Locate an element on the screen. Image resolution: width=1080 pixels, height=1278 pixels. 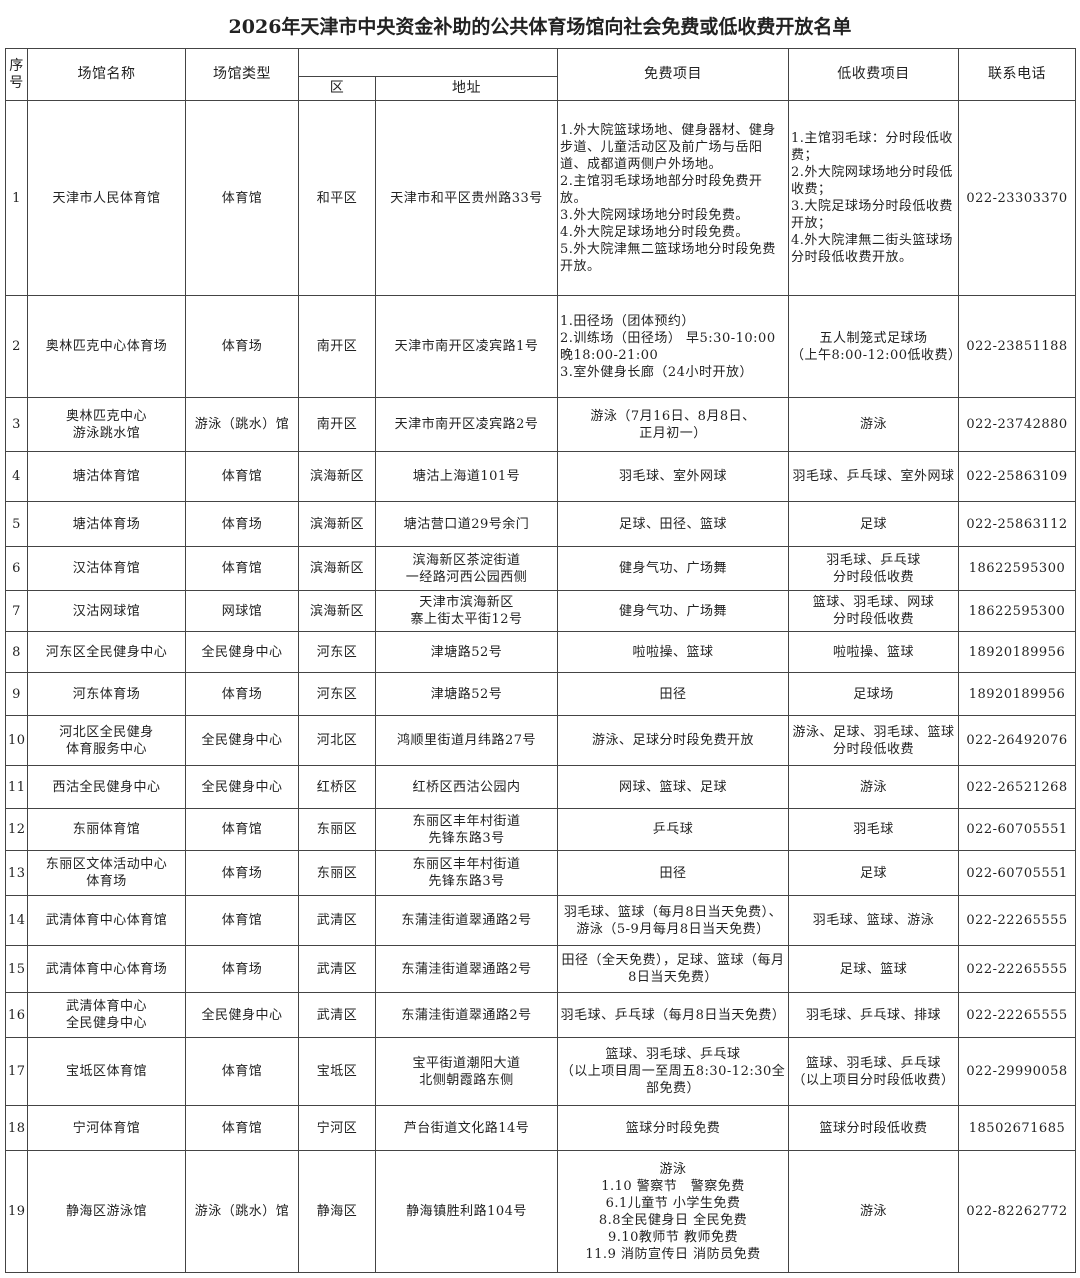
header-low: 低收费项目 is located at coordinates (873, 74).